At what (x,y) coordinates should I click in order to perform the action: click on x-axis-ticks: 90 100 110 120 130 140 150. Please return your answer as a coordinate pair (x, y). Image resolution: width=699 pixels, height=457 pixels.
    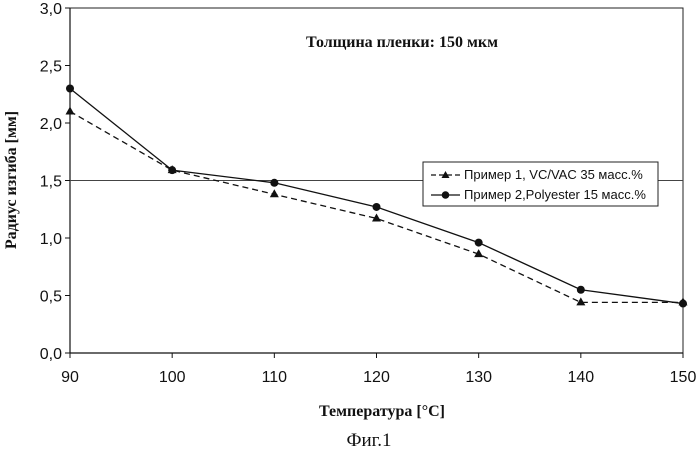
    Looking at the image, I should click on (378, 369).